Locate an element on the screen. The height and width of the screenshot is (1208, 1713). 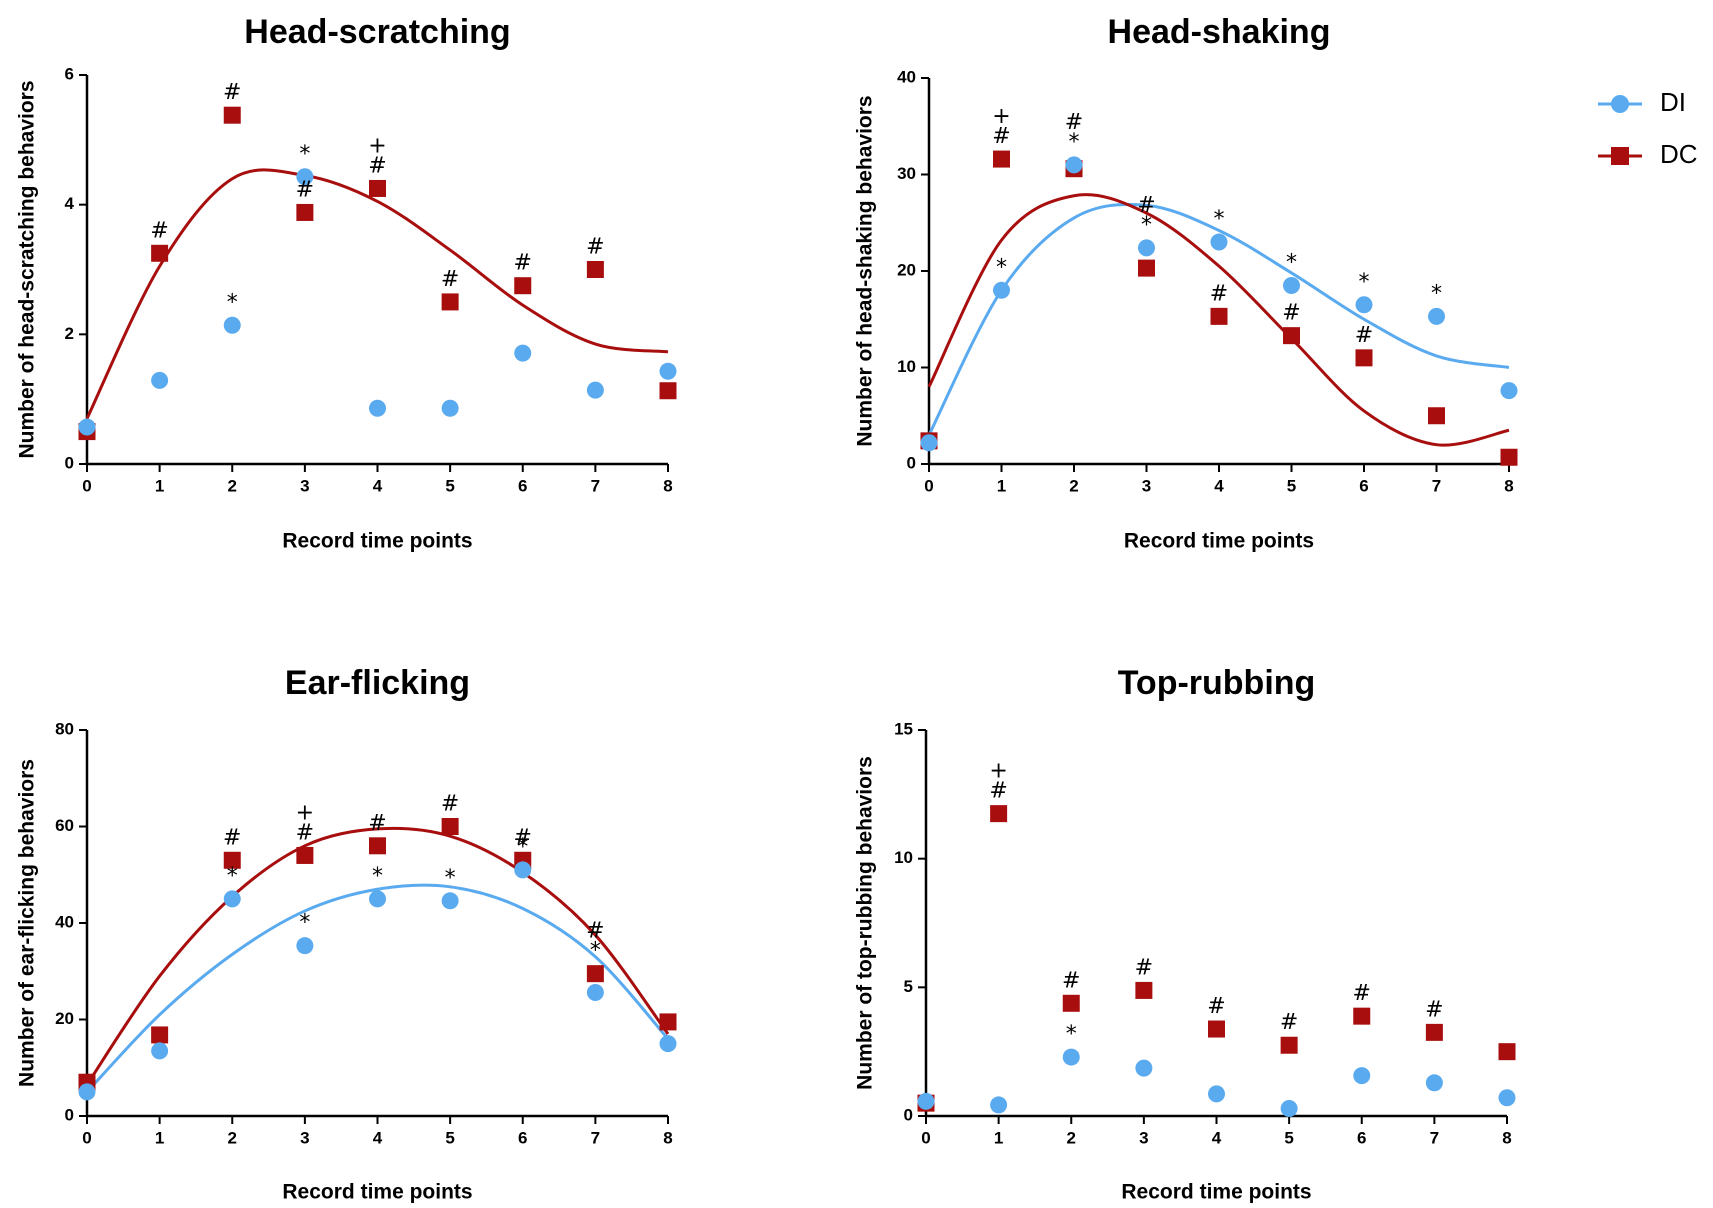
y-tick-label: 6 is located at coordinates (69, 73).